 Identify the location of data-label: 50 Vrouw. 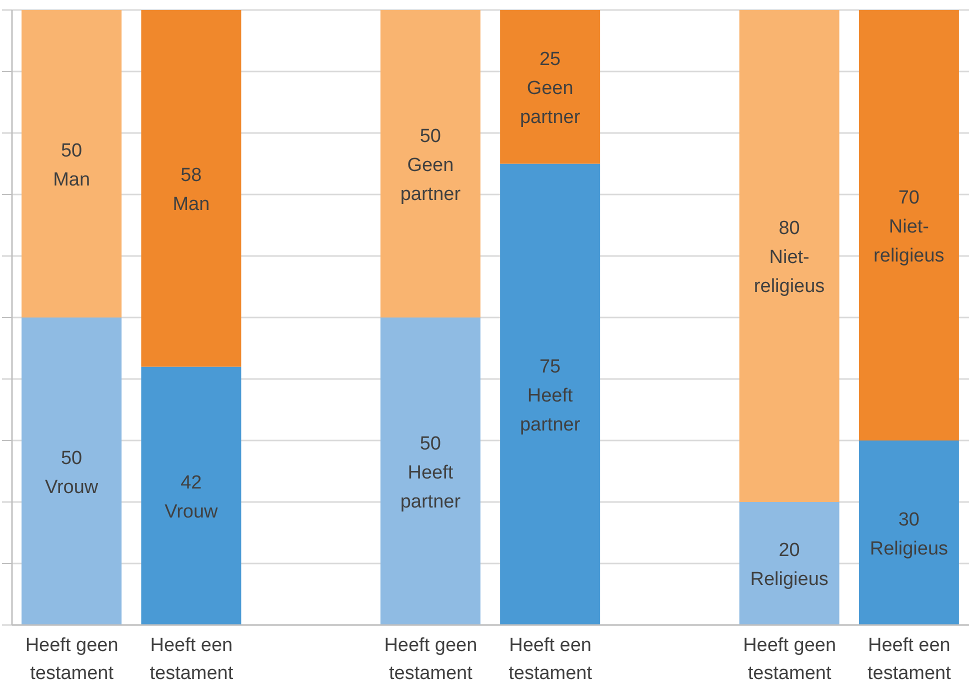
(71, 473).